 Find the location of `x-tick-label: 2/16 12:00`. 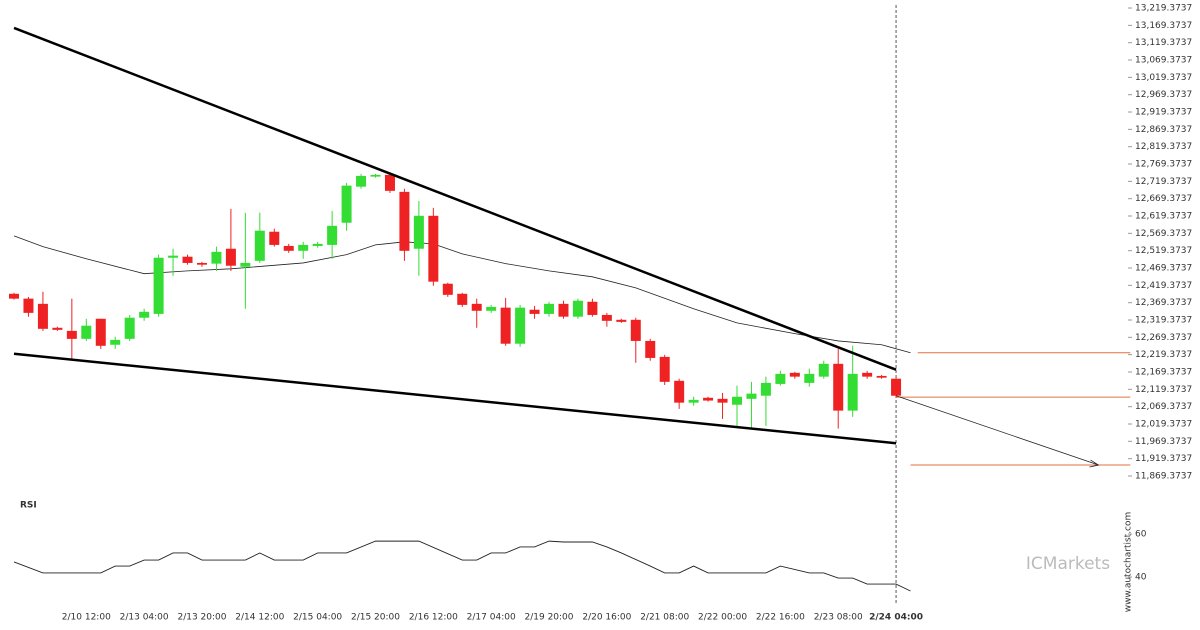

x-tick-label: 2/16 12:00 is located at coordinates (433, 618).